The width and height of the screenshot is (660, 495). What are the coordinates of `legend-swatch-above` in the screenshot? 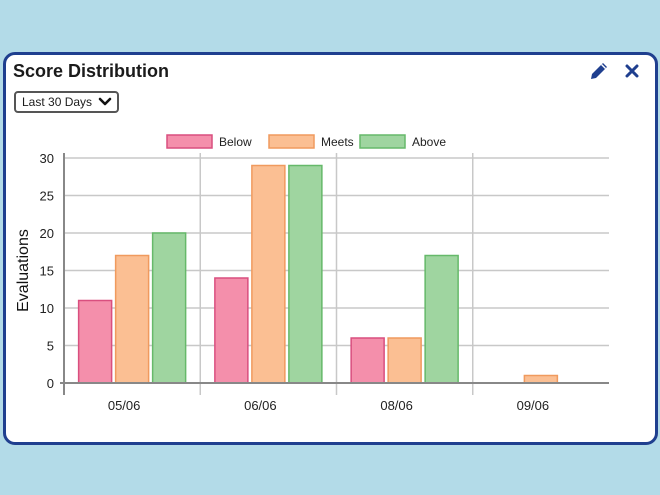 It's located at (382, 141).